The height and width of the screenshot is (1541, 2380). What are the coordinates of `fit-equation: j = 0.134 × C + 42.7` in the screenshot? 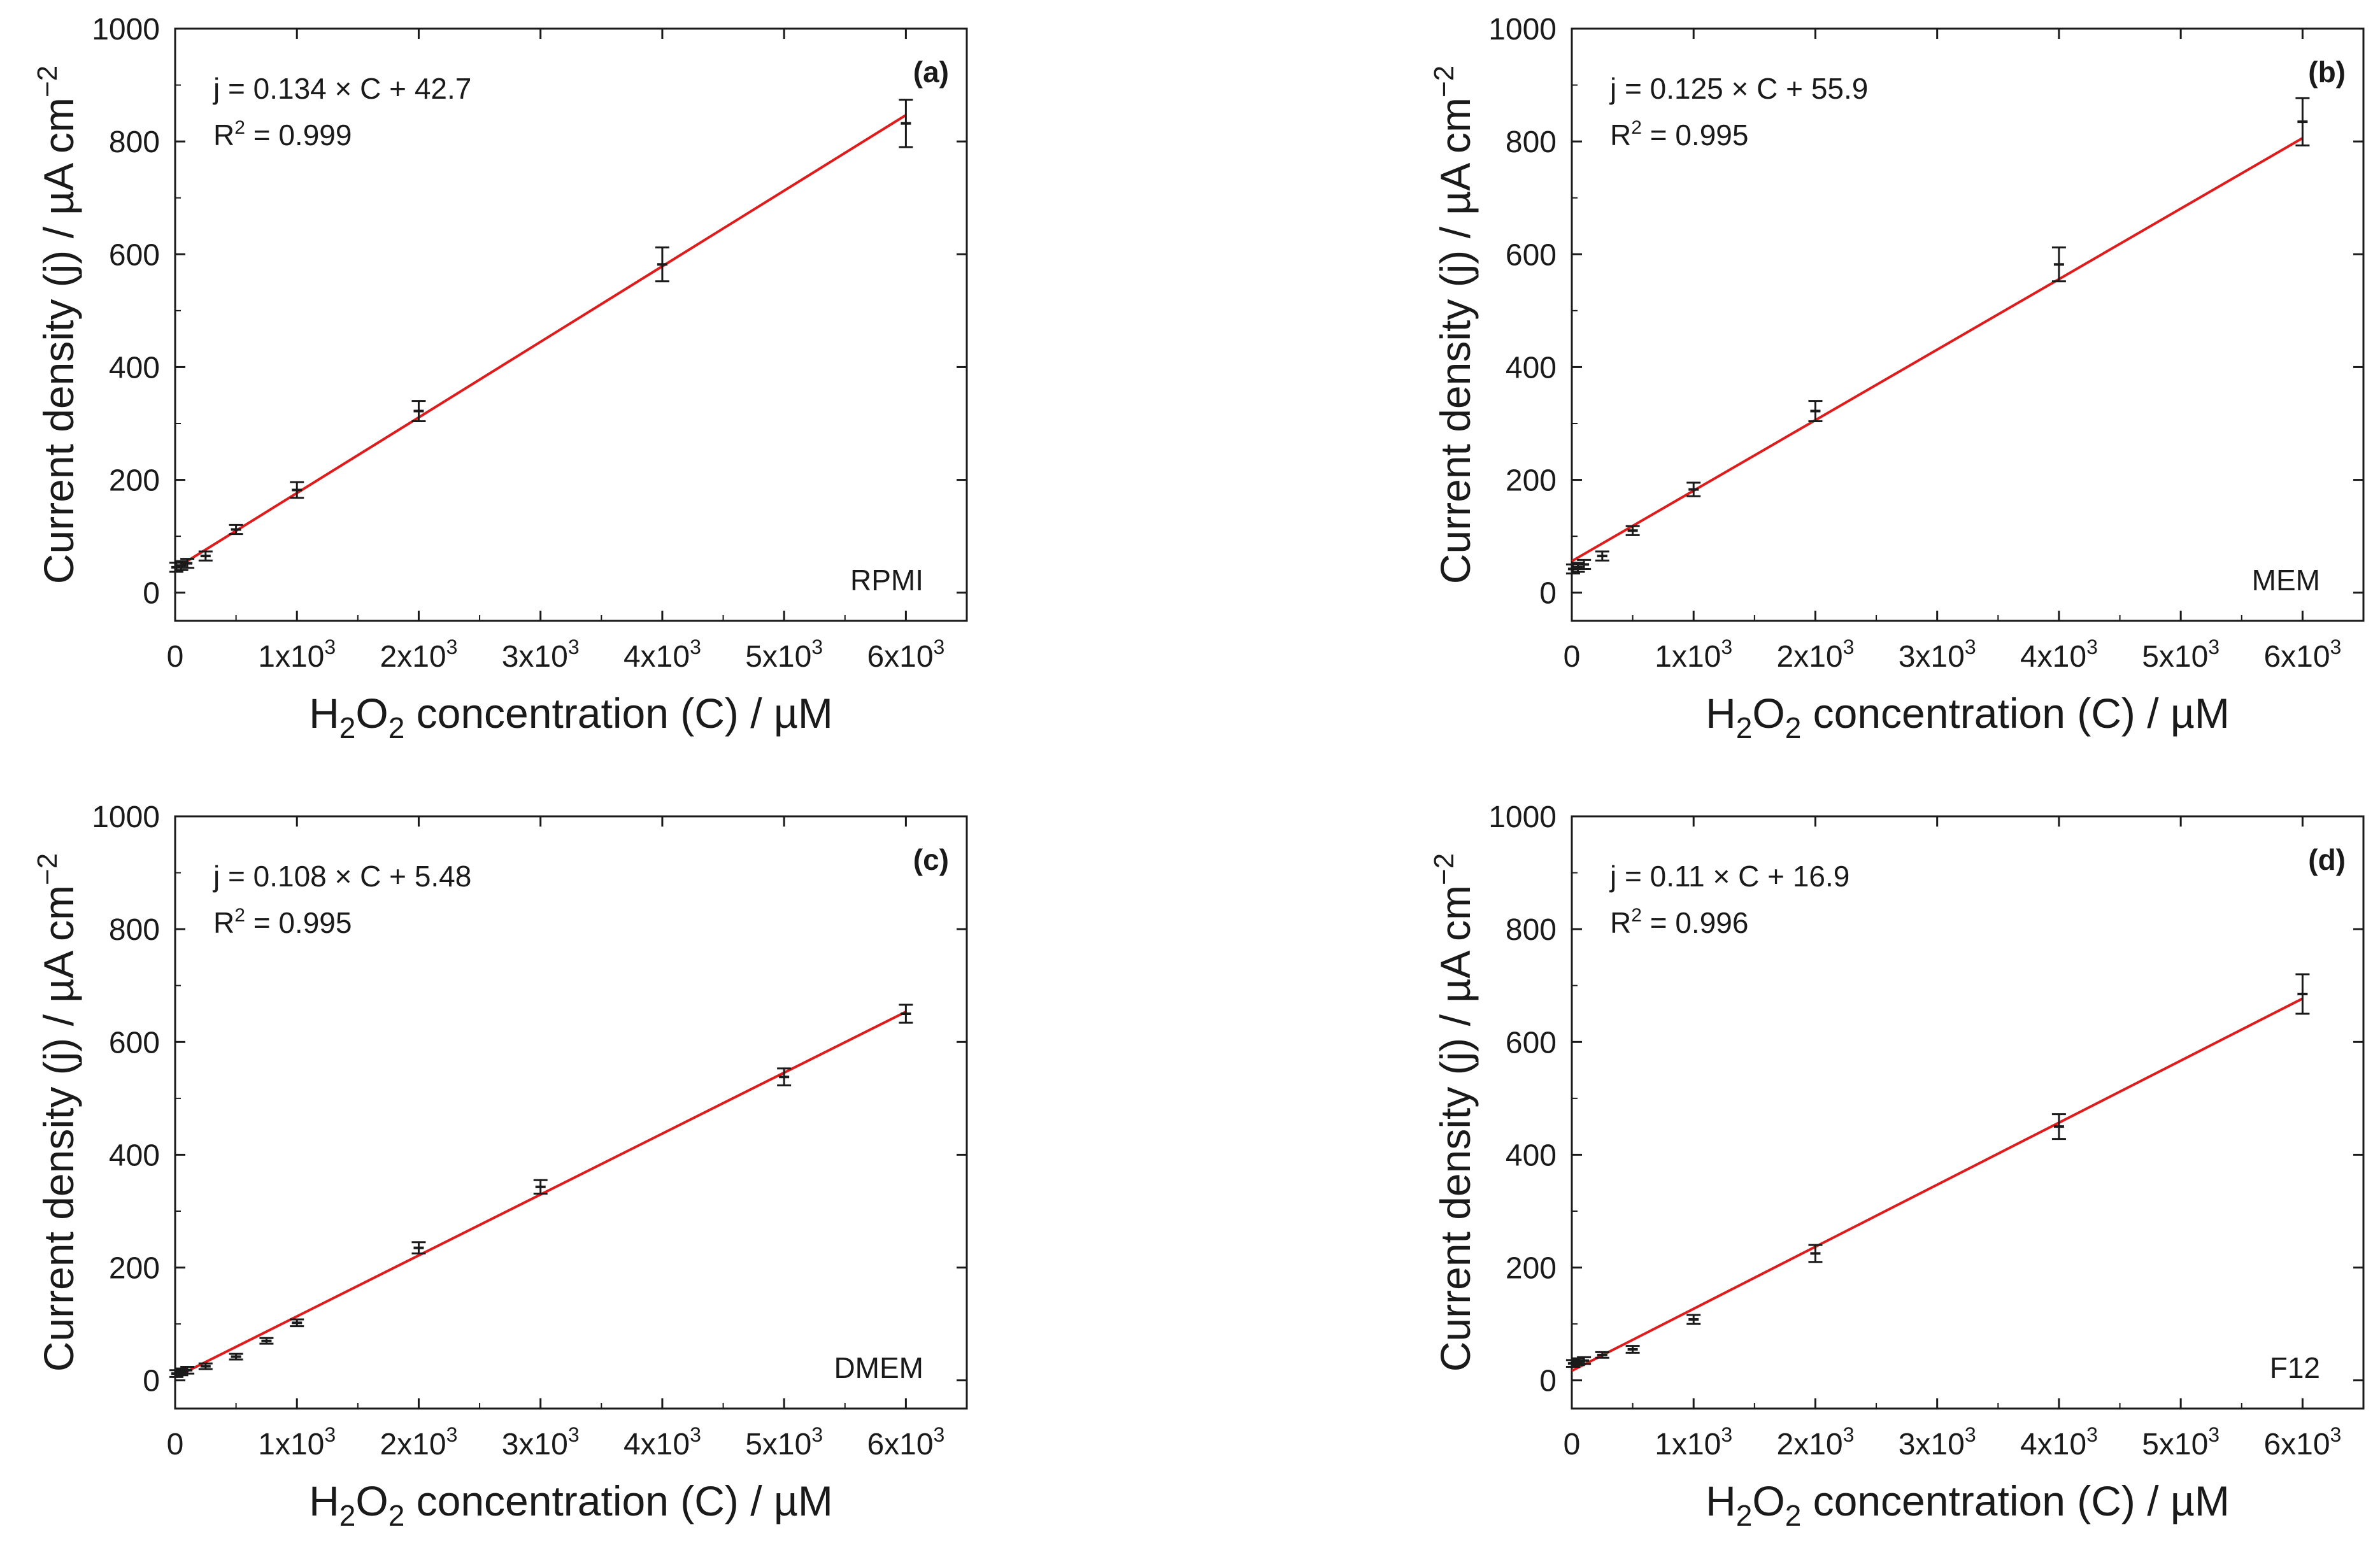 It's located at (341, 88).